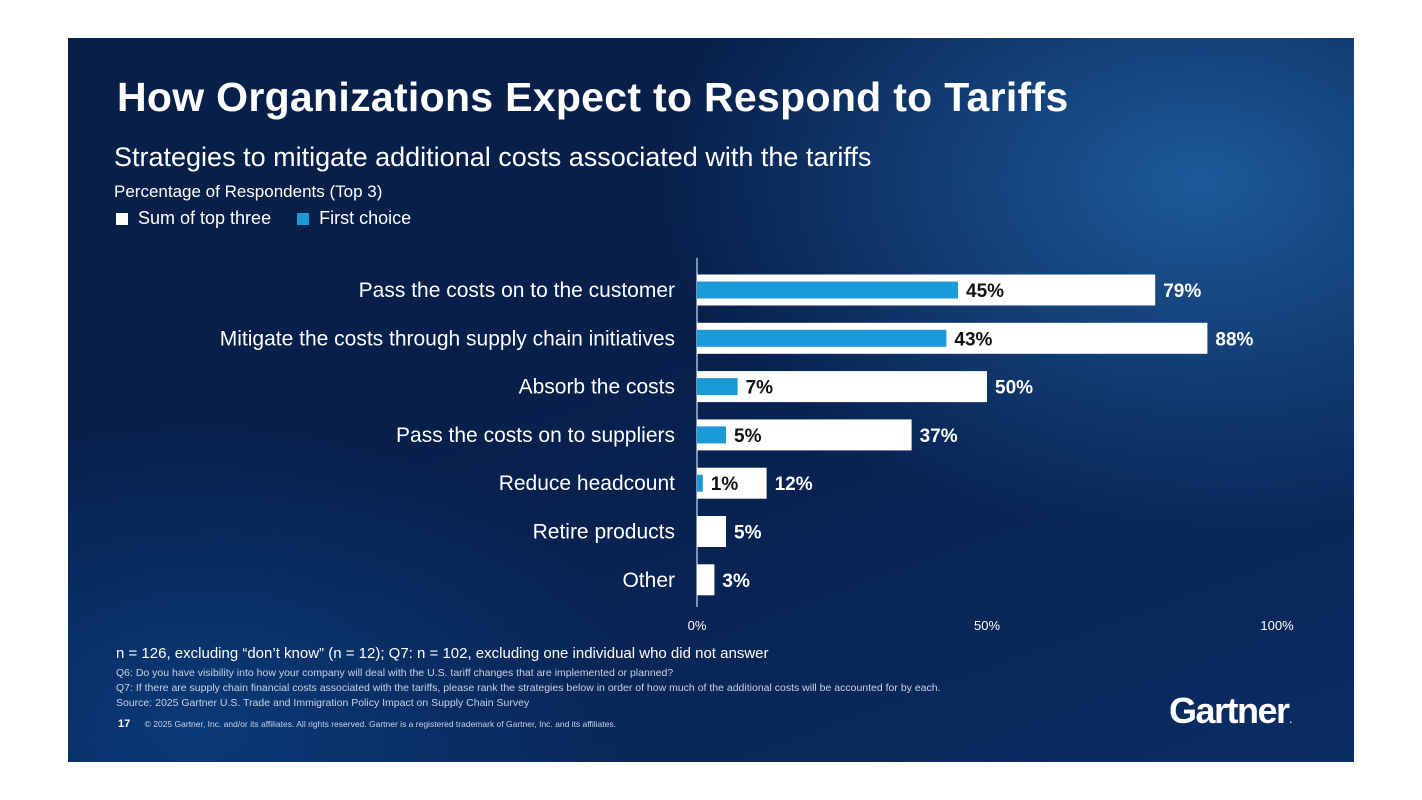 The width and height of the screenshot is (1422, 800). I want to click on x-tick-label: 50%, so click(987, 625).